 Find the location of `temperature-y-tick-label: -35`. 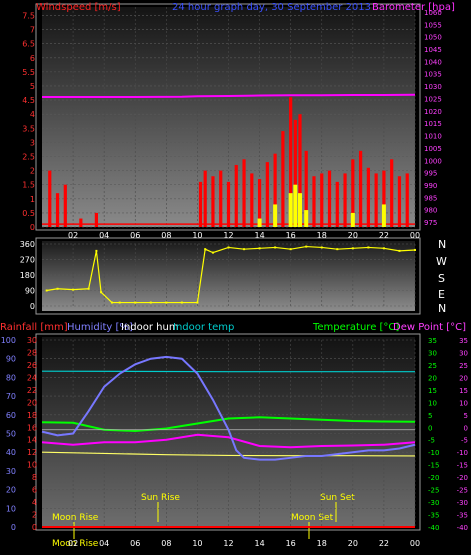

temperature-y-tick-label: -35 is located at coordinates (433, 516).